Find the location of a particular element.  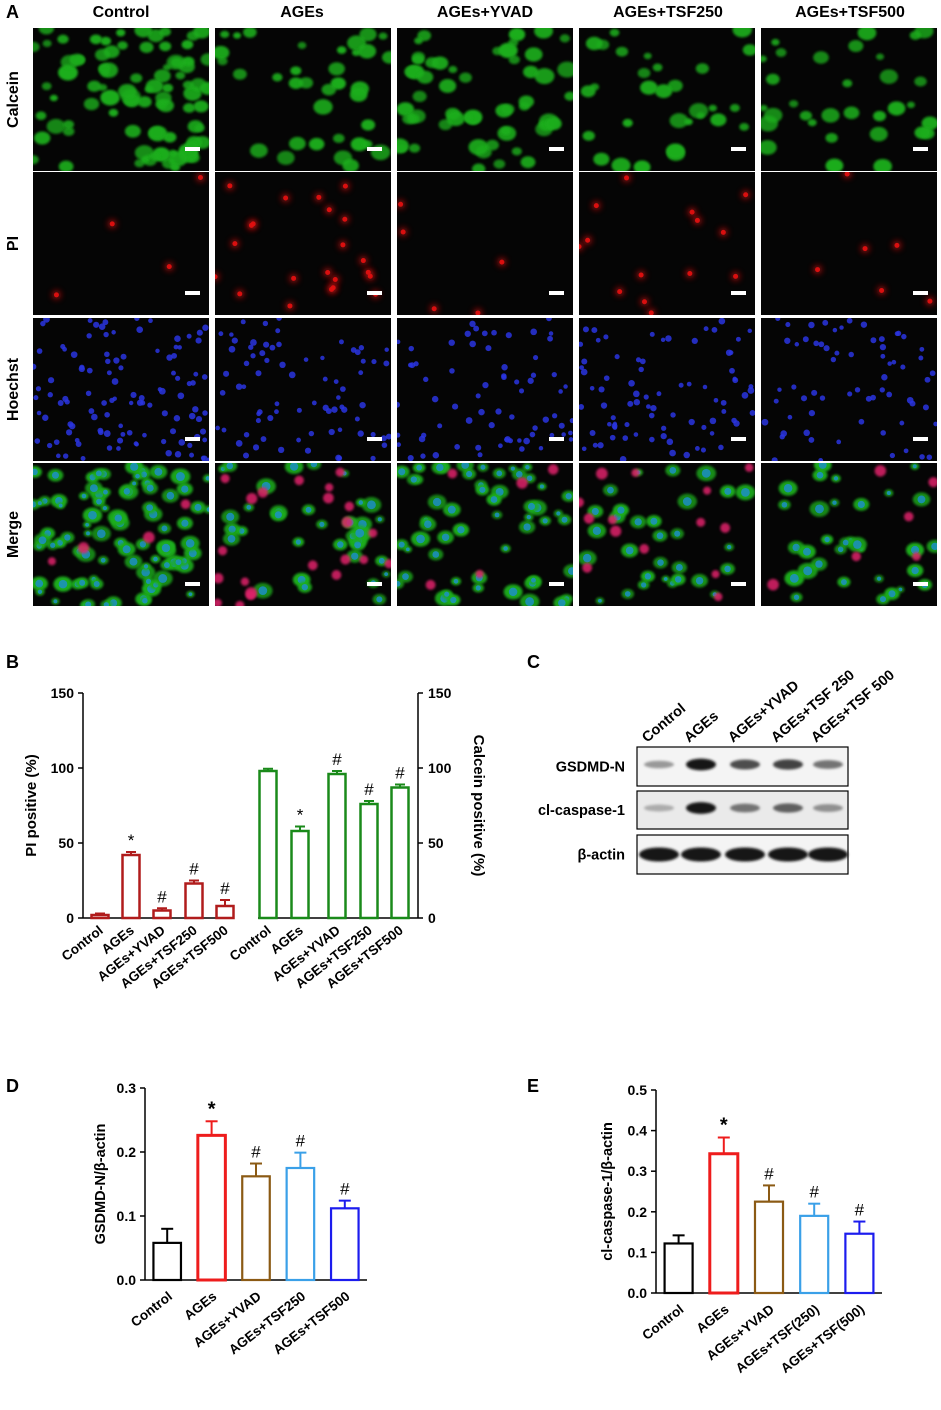

column-label-control: Control is located at coordinates (121, 12).